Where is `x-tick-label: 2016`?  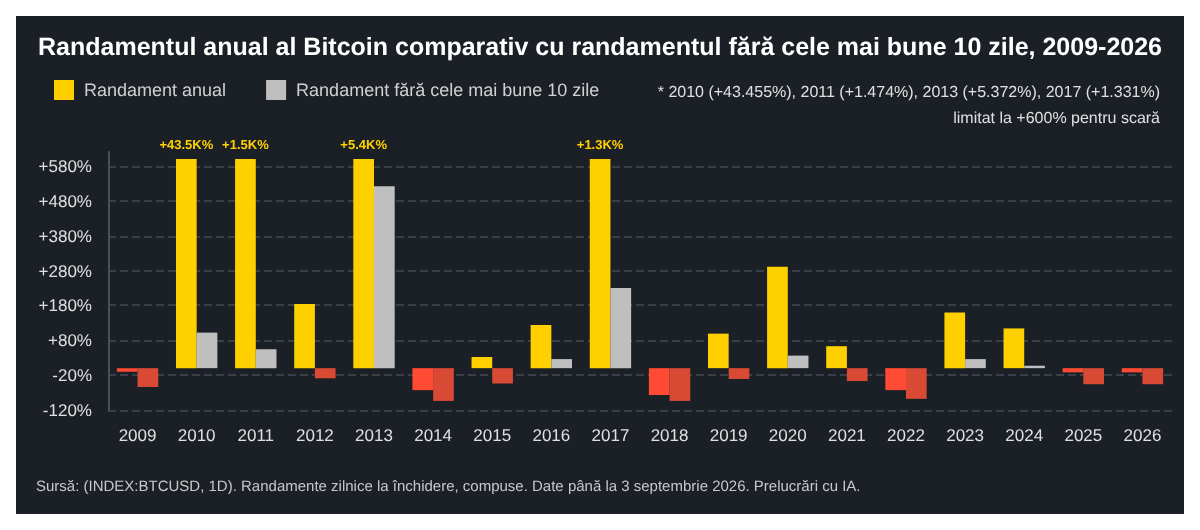 x-tick-label: 2016 is located at coordinates (551, 435).